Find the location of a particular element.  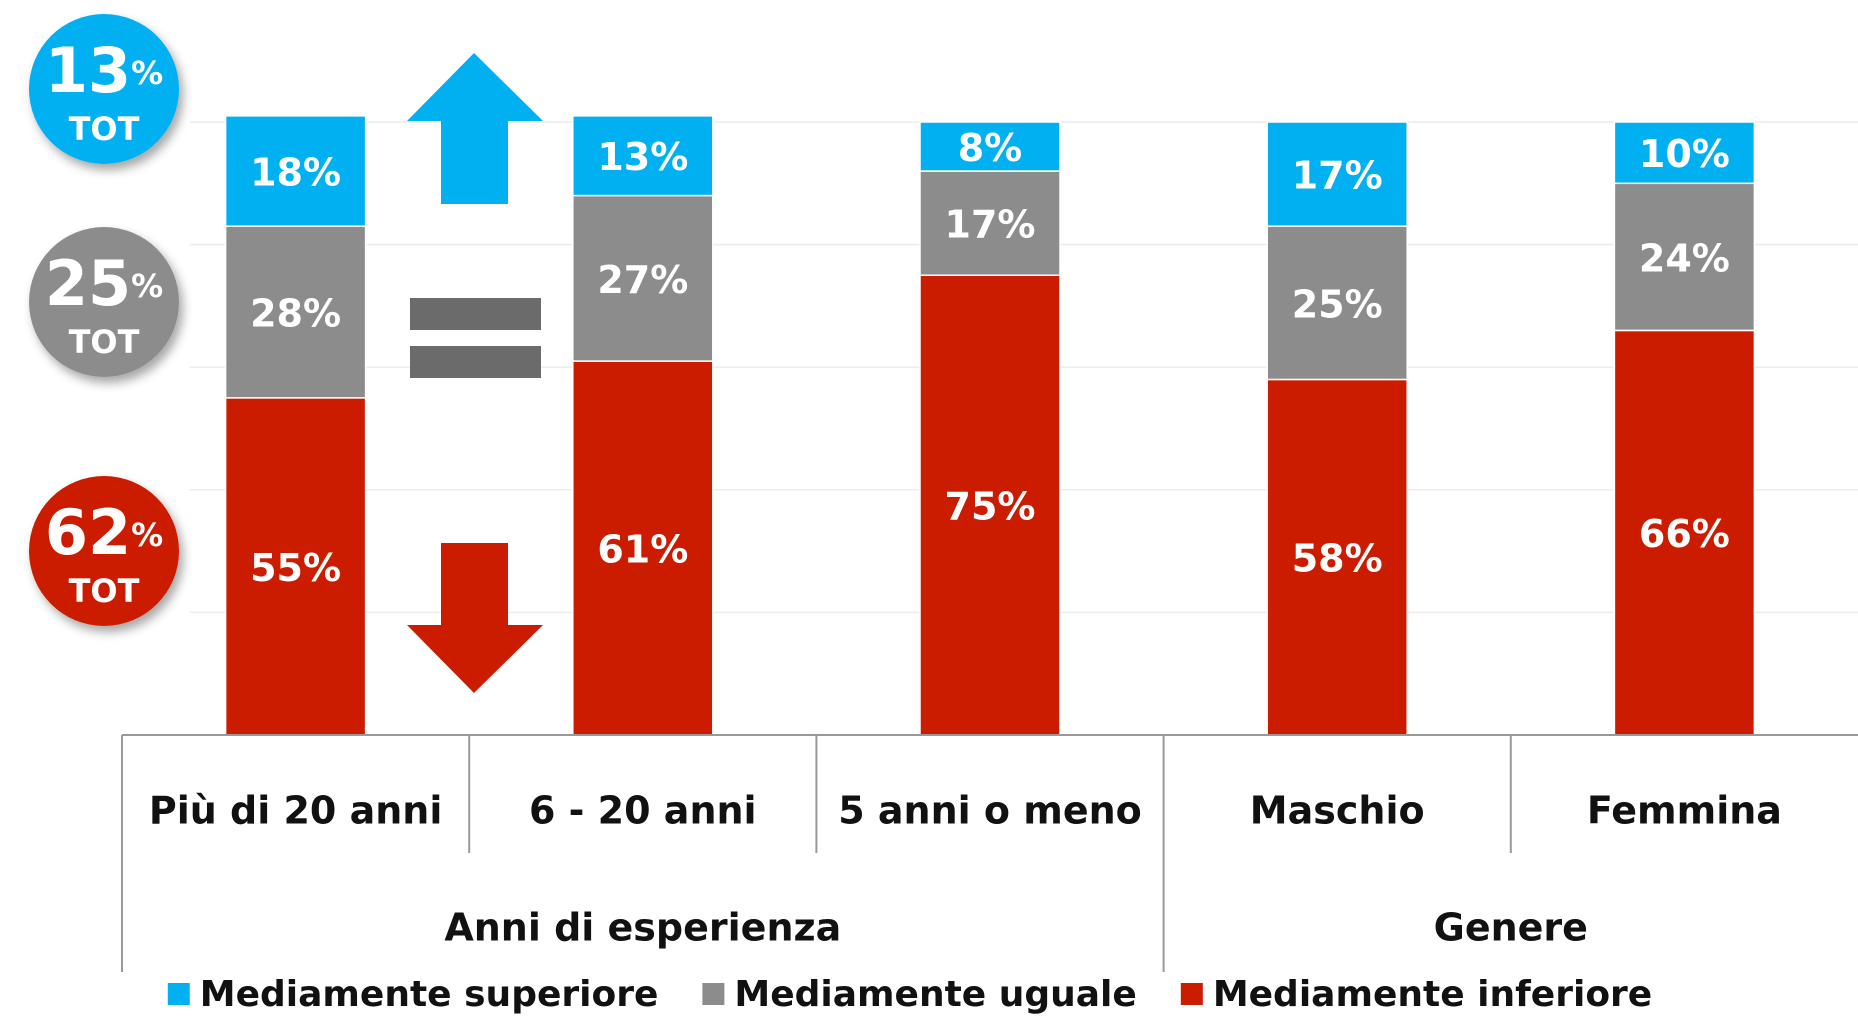

value-label: 25% is located at coordinates (1337, 304).